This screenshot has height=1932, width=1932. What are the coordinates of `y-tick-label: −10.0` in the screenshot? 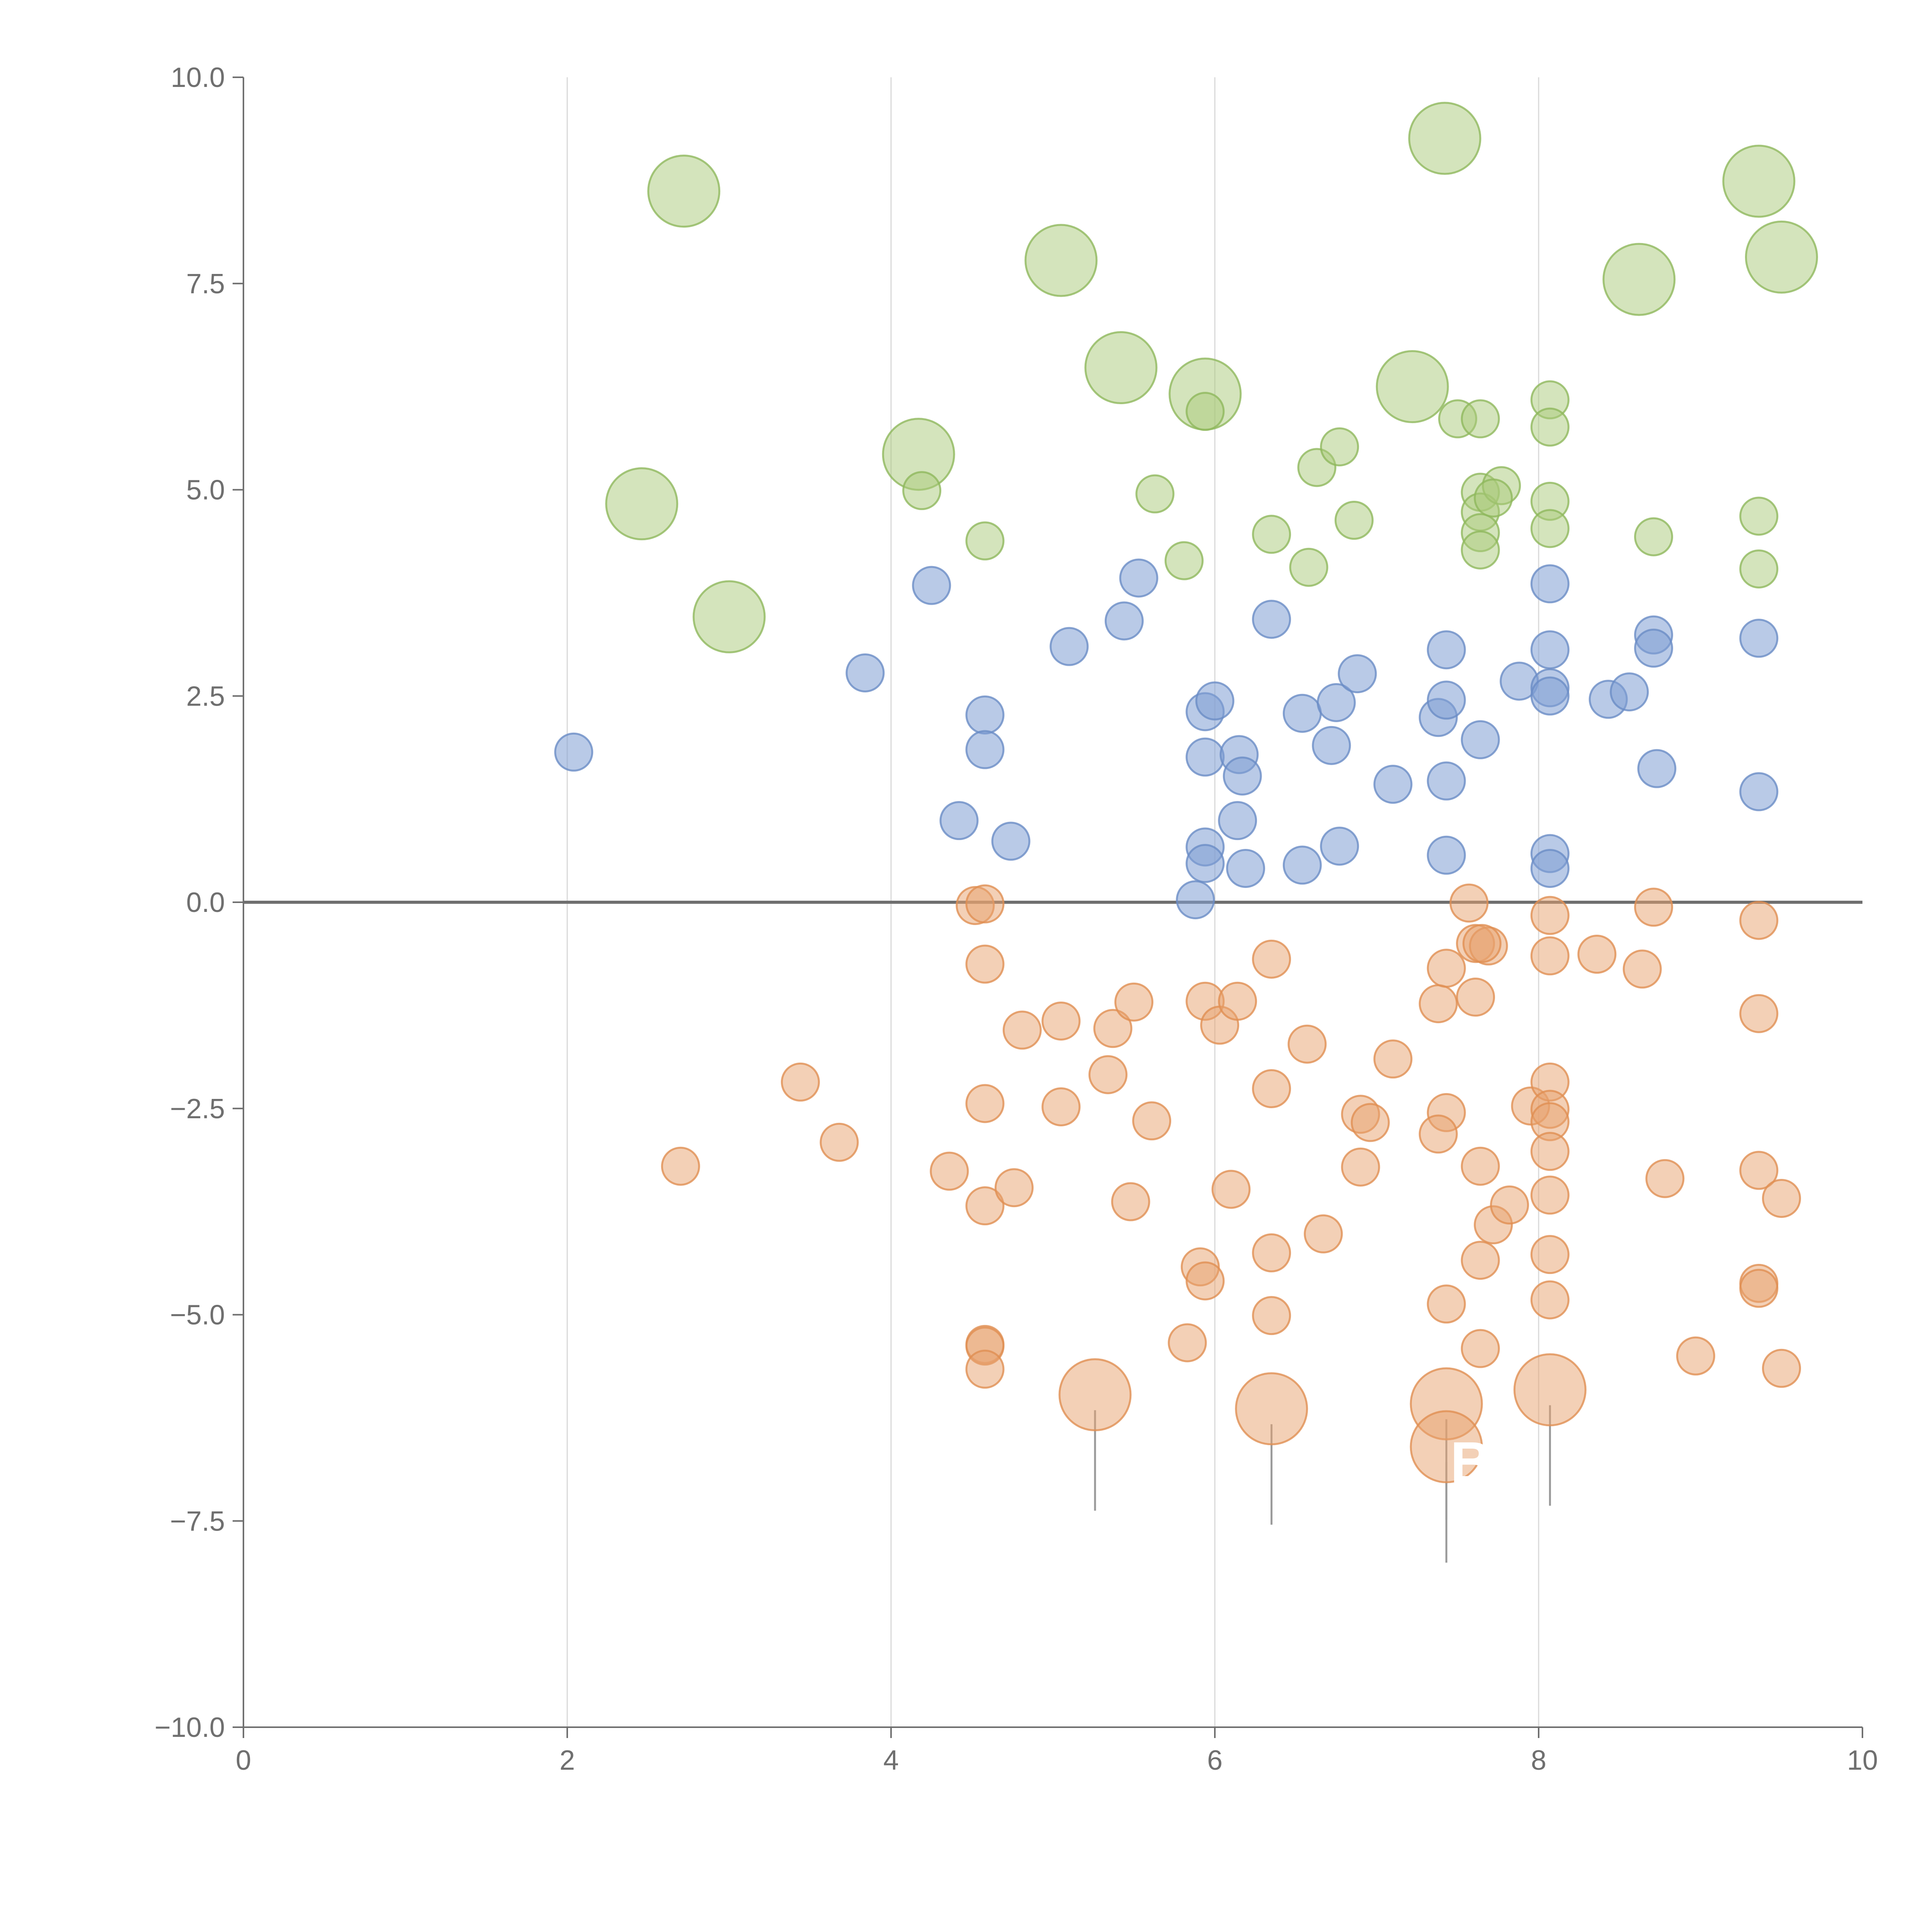 It's located at (190, 1728).